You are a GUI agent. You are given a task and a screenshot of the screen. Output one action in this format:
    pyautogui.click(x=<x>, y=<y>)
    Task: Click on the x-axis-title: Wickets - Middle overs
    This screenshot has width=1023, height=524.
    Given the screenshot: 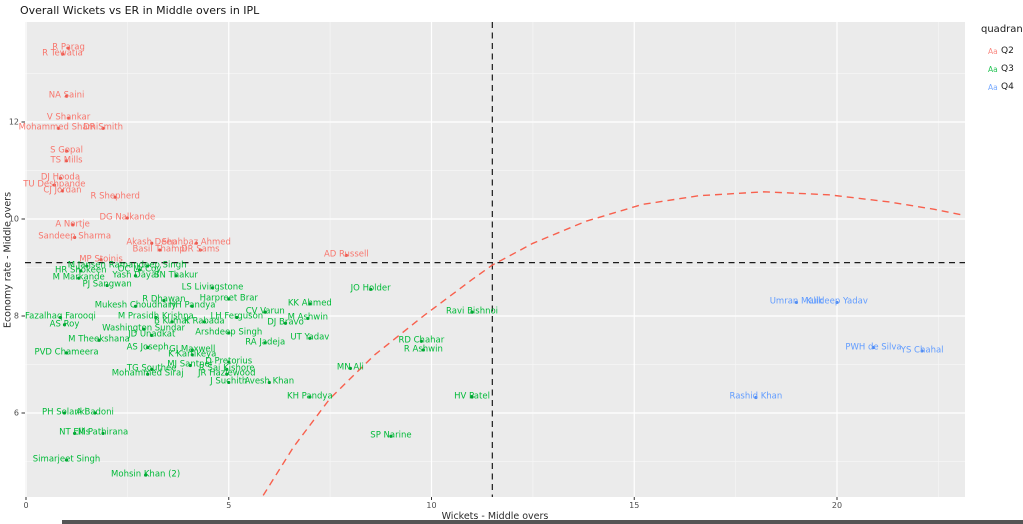 What is the action you would take?
    pyautogui.click(x=495, y=516)
    